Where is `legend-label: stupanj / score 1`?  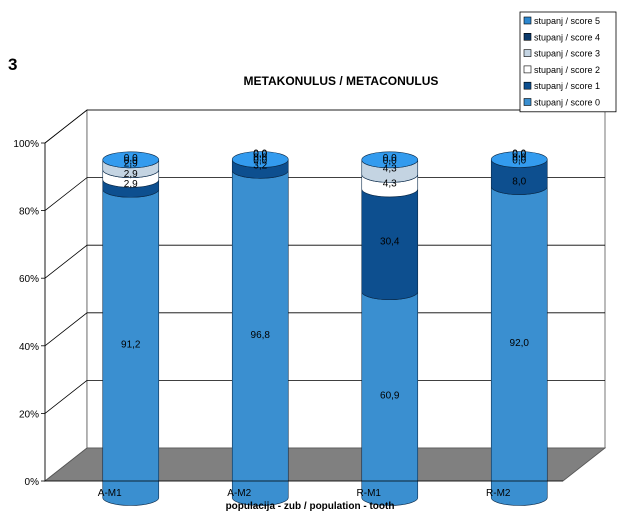
legend-label: stupanj / score 1 is located at coordinates (567, 86).